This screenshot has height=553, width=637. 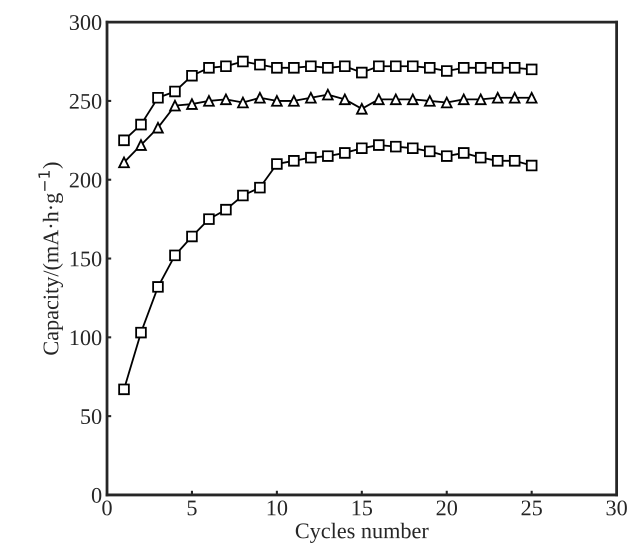 What do you see at coordinates (86, 101) in the screenshot?
I see `y-tick-label: 250` at bounding box center [86, 101].